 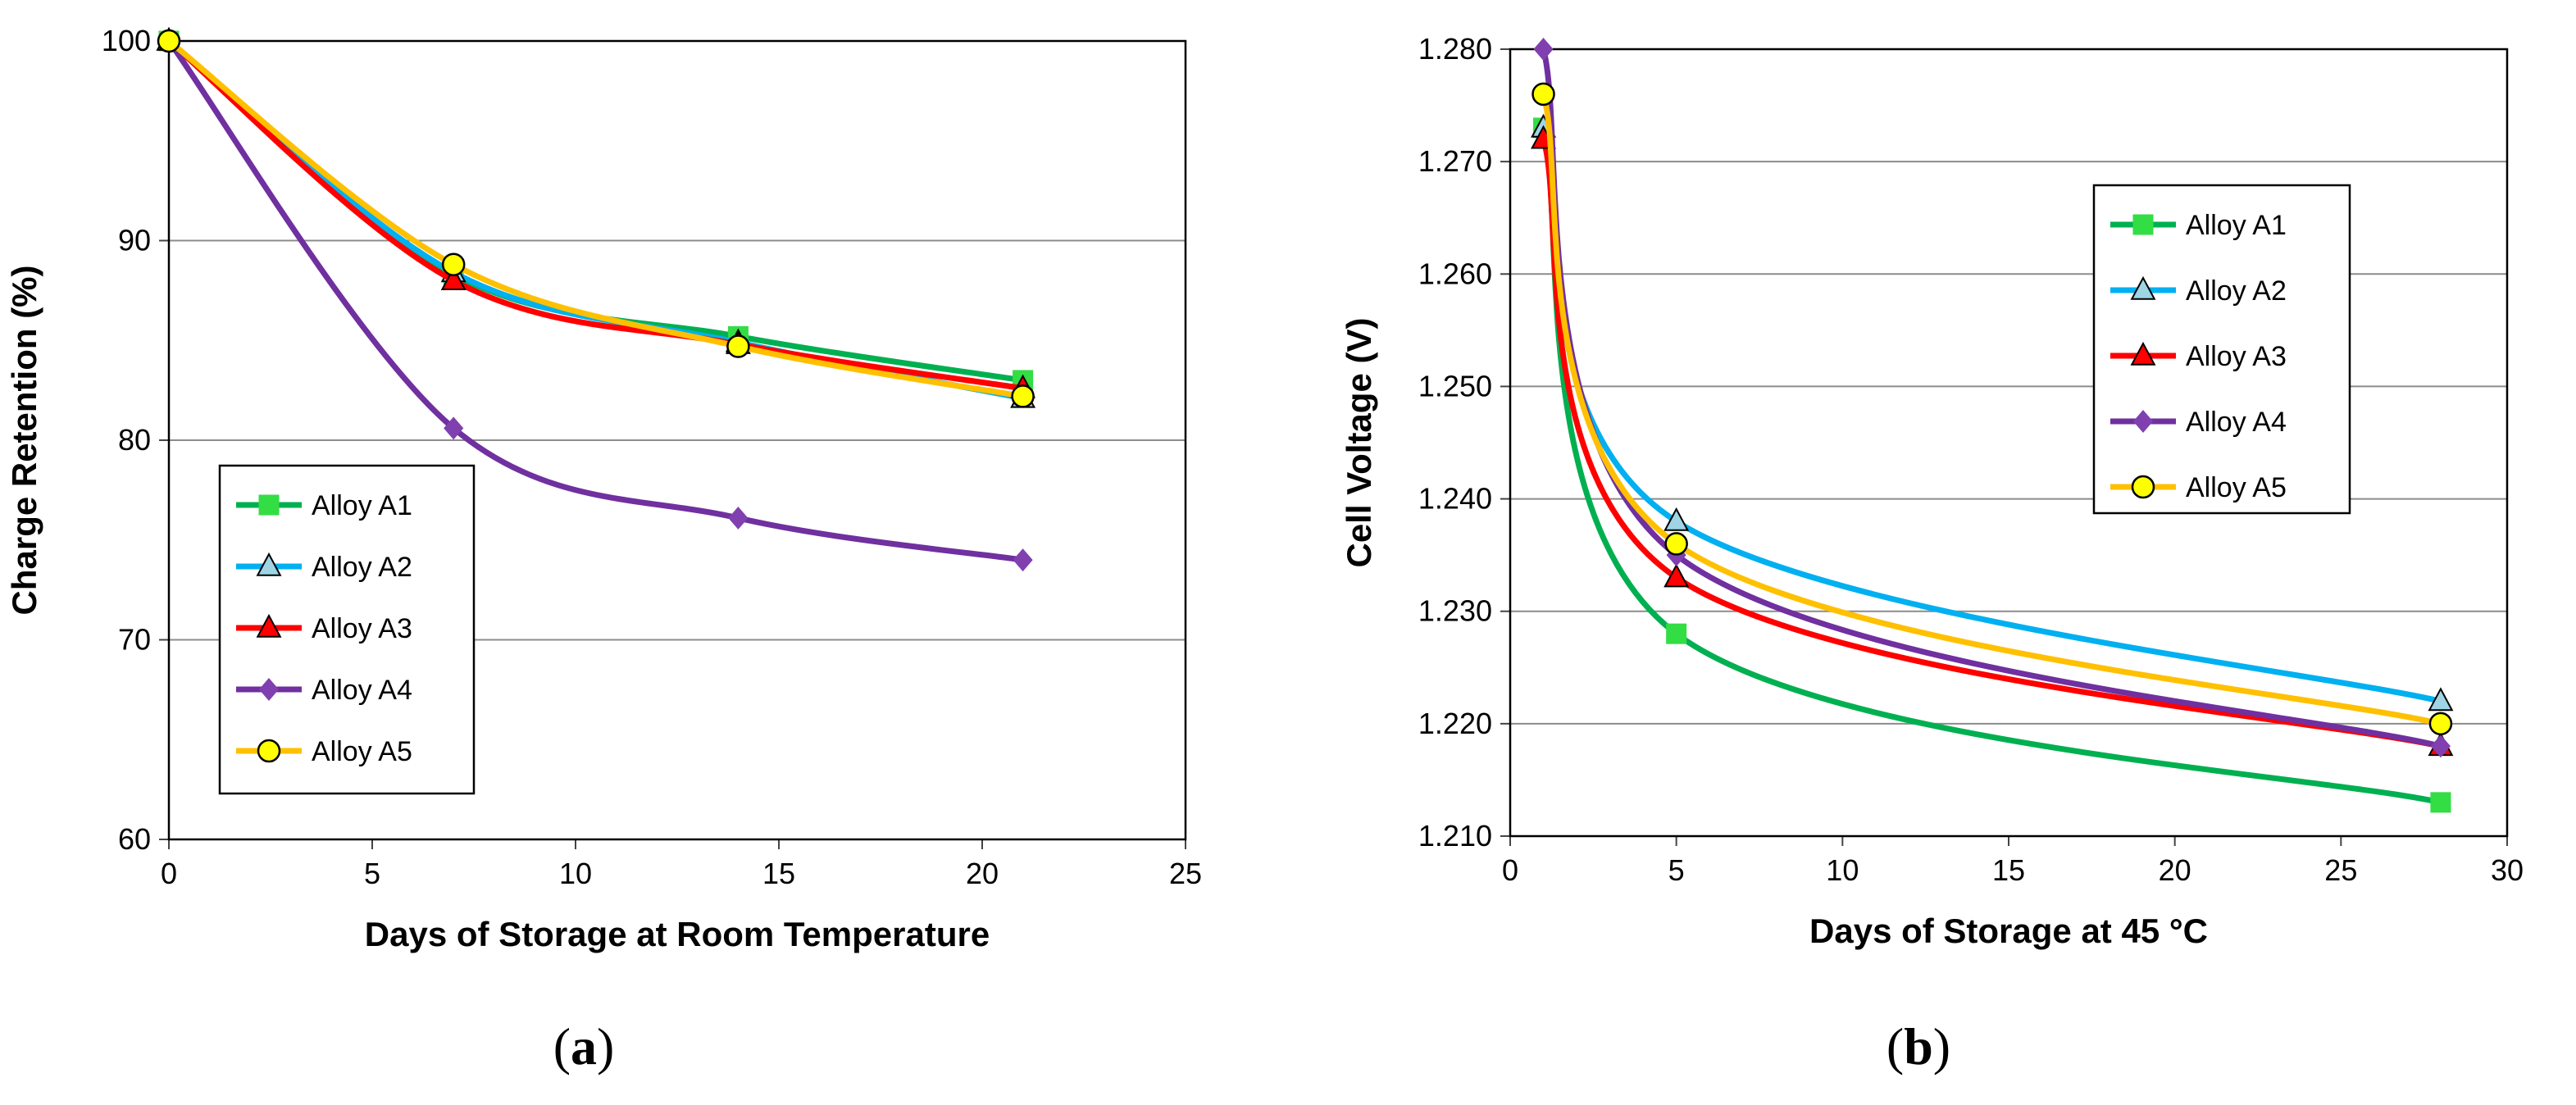 What do you see at coordinates (1455, 724) in the screenshot?
I see `y-tick-label: 1.220` at bounding box center [1455, 724].